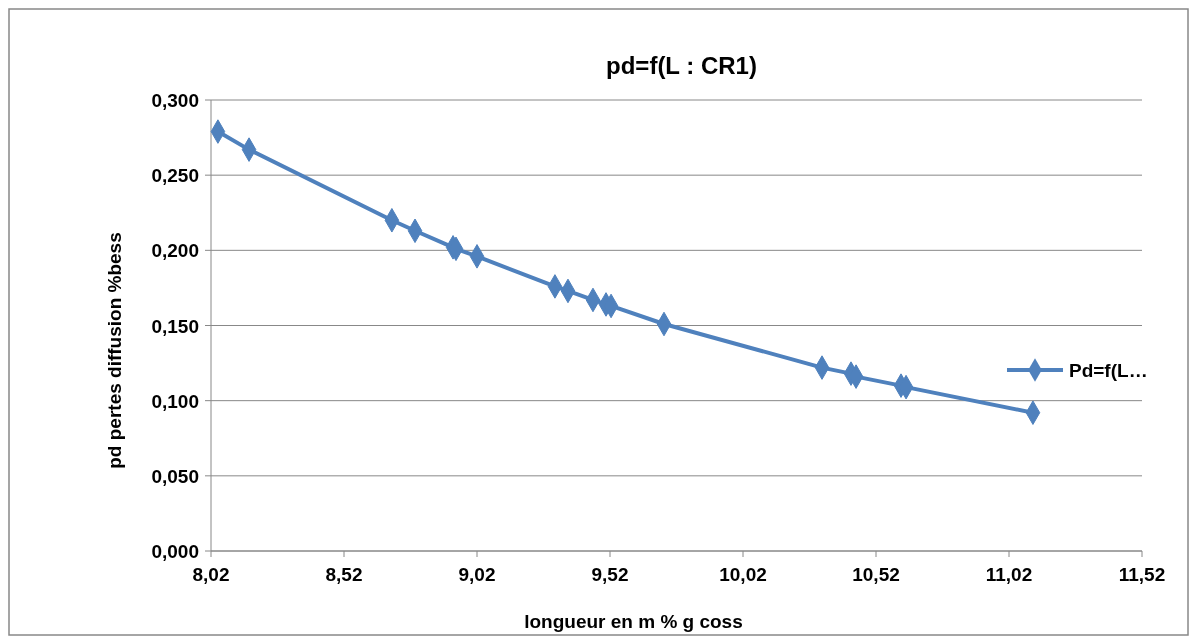 This screenshot has width=1197, height=644. What do you see at coordinates (175, 176) in the screenshot?
I see `y-tick-label: 0,250` at bounding box center [175, 176].